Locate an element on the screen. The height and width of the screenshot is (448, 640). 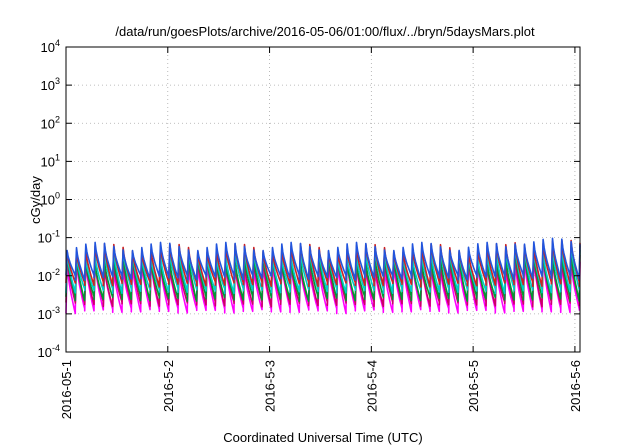
y-tick-label: 10⁻⁴ is located at coordinates (49, 351).